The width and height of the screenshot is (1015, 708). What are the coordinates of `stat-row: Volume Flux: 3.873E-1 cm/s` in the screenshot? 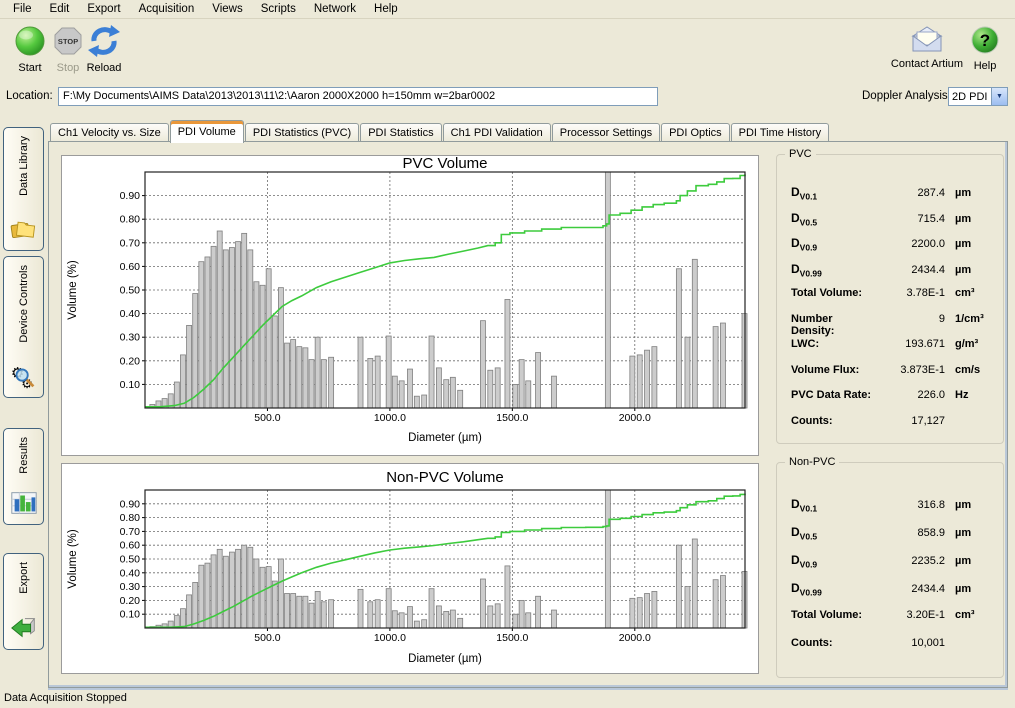 It's located at (892, 377).